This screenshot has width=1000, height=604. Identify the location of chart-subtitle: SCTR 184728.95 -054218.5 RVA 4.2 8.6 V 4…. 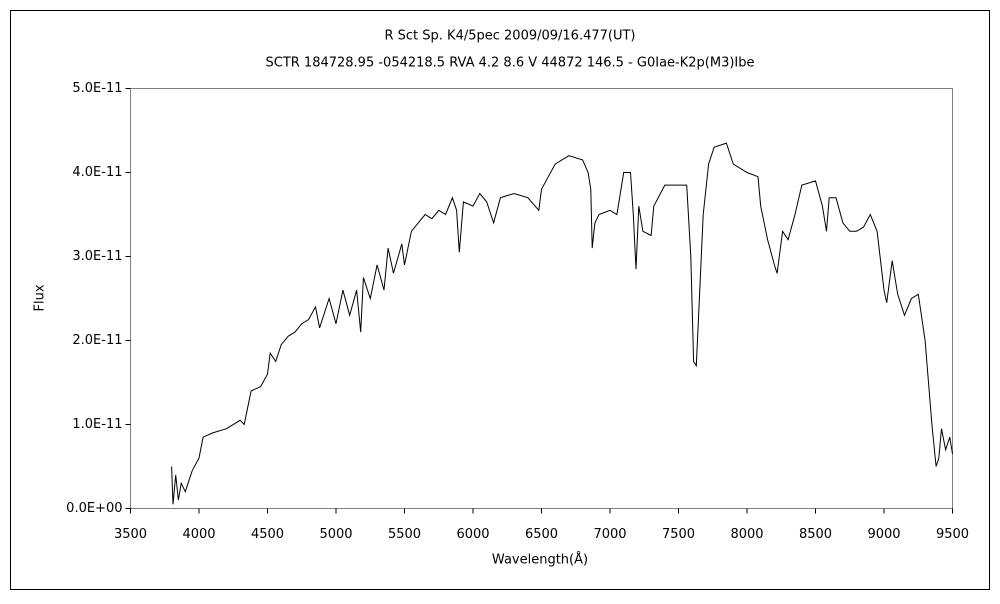
(509, 63).